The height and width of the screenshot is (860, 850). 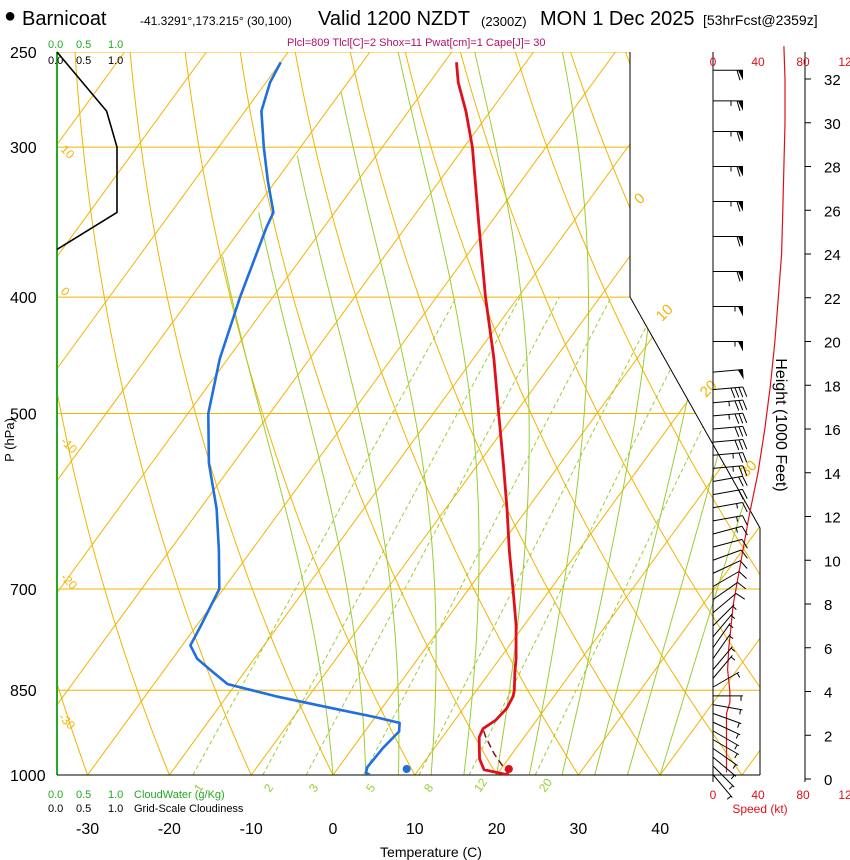 What do you see at coordinates (803, 62) in the screenshot?
I see `speed-tick-label-top: 80` at bounding box center [803, 62].